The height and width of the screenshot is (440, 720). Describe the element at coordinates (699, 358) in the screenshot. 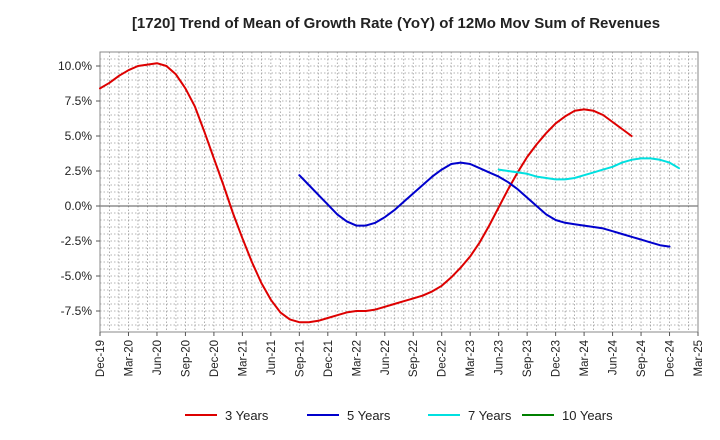

I see `x-tick-label: Mar-25` at that location.